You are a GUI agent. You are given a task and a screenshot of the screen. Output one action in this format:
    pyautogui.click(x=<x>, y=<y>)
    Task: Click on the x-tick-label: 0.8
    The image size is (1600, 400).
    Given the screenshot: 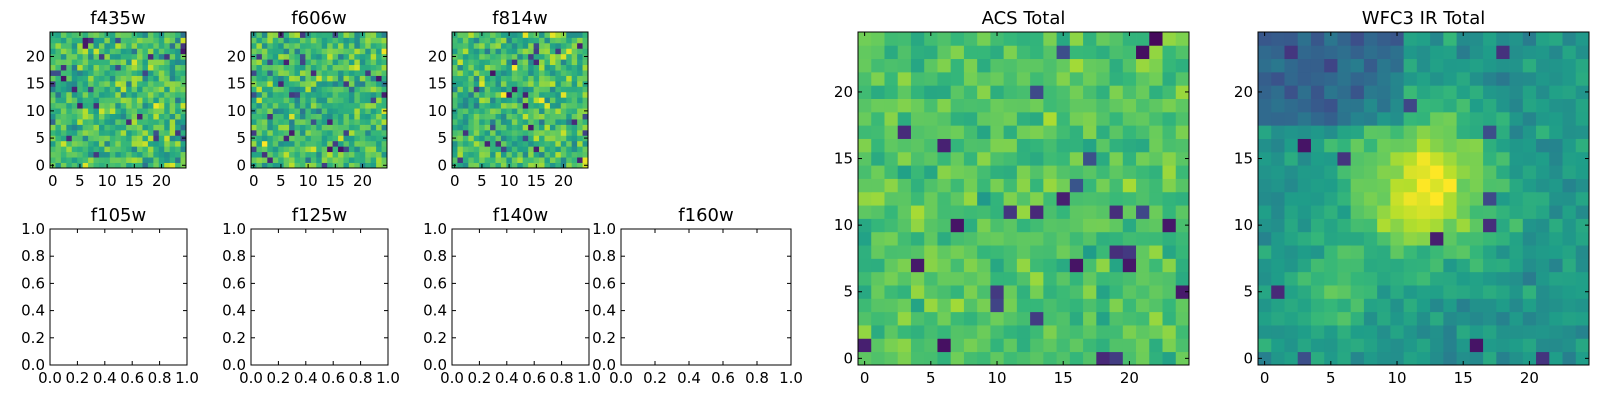 What is the action you would take?
    pyautogui.click(x=757, y=378)
    